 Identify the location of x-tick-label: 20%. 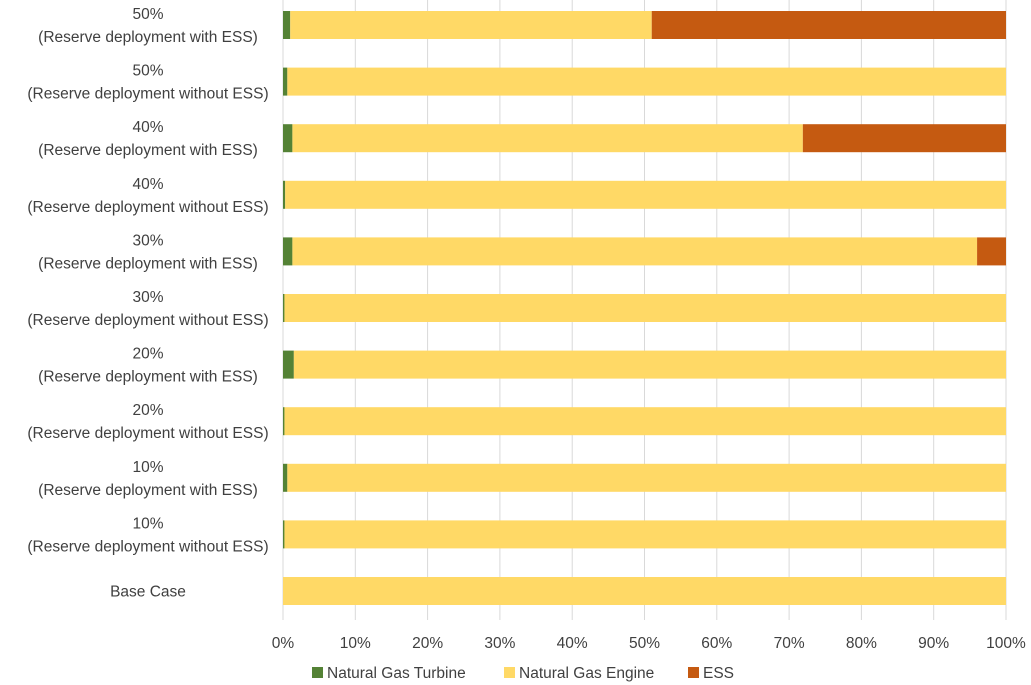
(427, 643).